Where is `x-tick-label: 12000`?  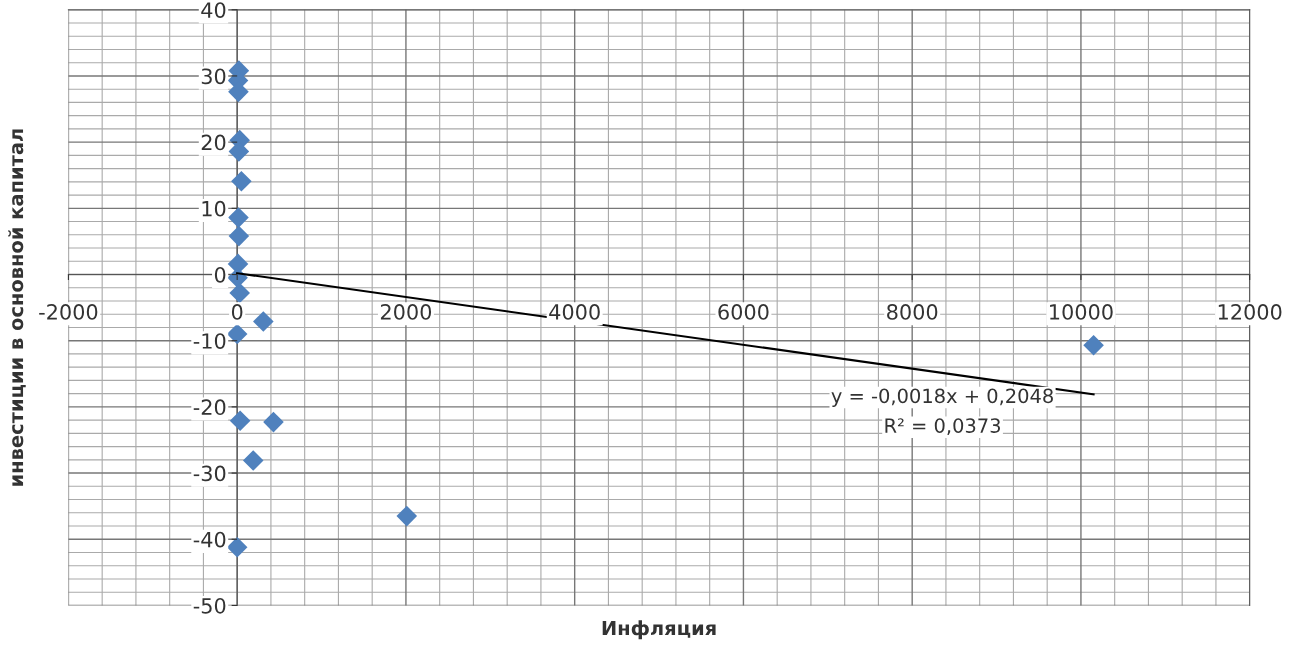
x-tick-label: 12000 is located at coordinates (1250, 312).